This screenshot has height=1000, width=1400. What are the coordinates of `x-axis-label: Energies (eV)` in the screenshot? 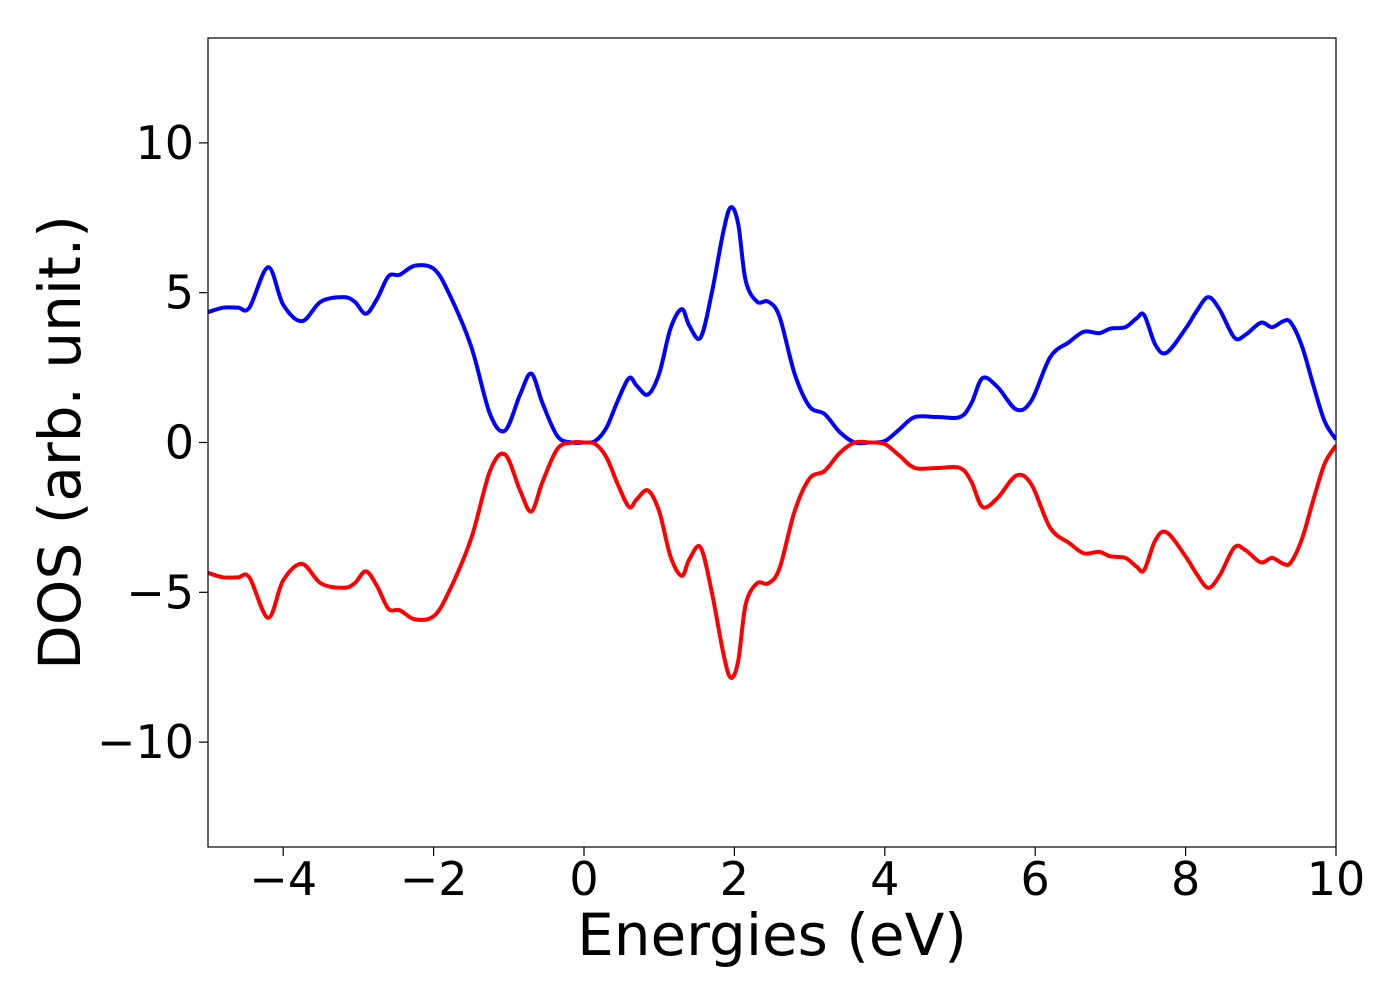 It's located at (772, 935).